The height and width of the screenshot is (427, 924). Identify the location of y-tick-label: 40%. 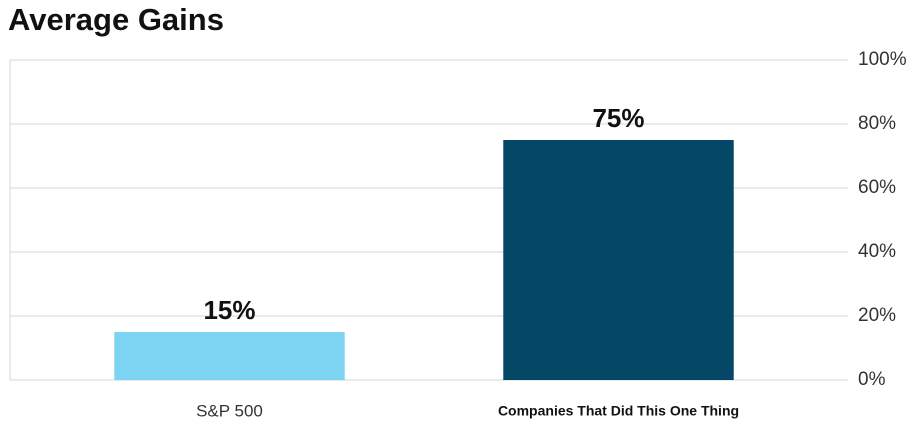
(877, 251).